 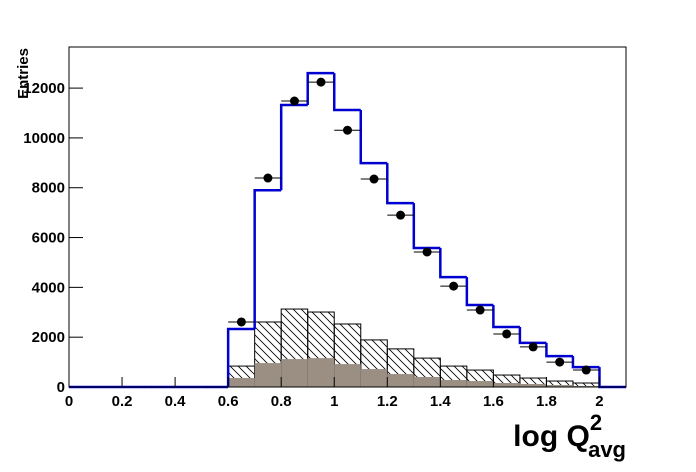 What do you see at coordinates (599, 401) in the screenshot?
I see `x-tick-label: 2` at bounding box center [599, 401].